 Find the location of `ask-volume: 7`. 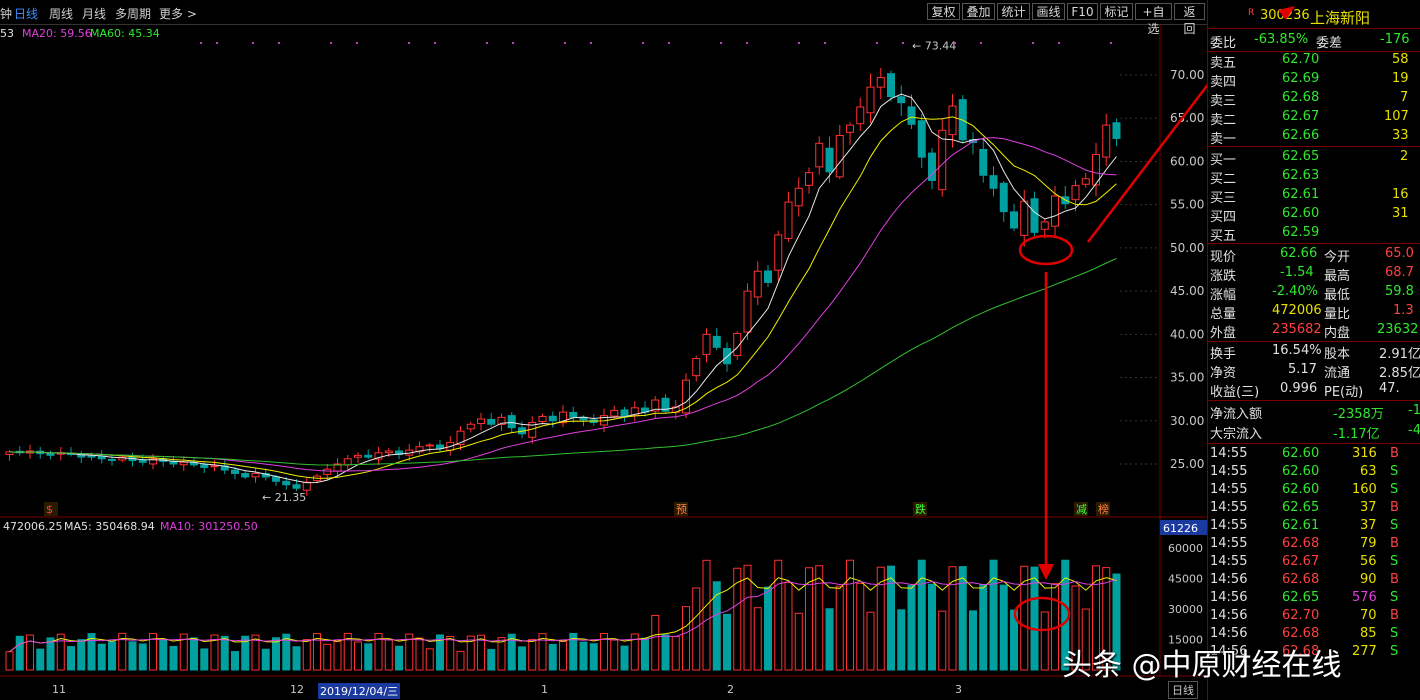

ask-volume: 7 is located at coordinates (1404, 97).